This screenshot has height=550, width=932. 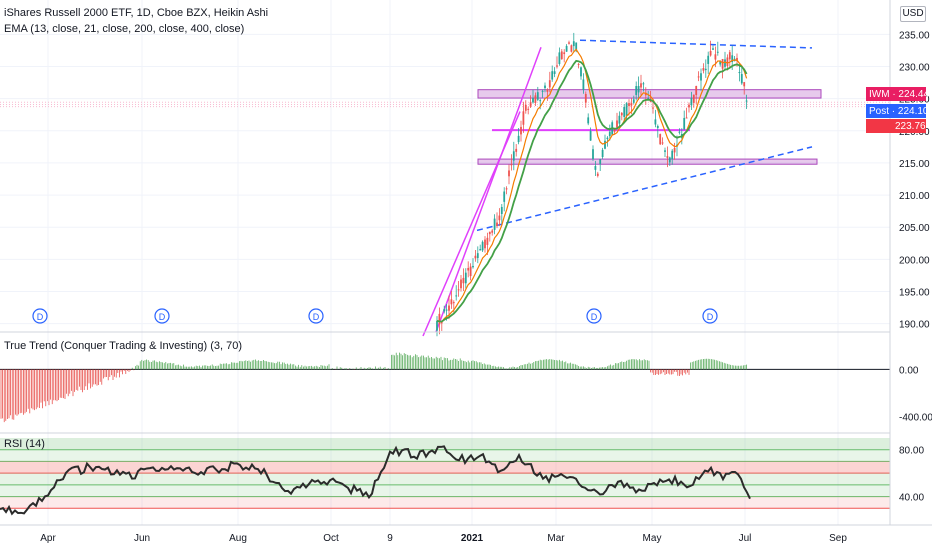 I want to click on rsi-pane, so click(x=445, y=477).